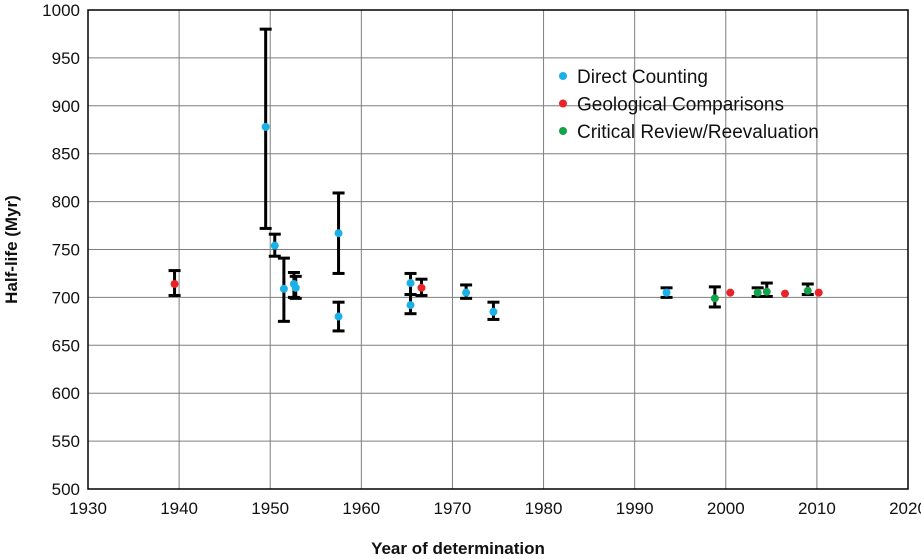 The image size is (921, 559). I want to click on y-tick-label: 900, so click(66, 106).